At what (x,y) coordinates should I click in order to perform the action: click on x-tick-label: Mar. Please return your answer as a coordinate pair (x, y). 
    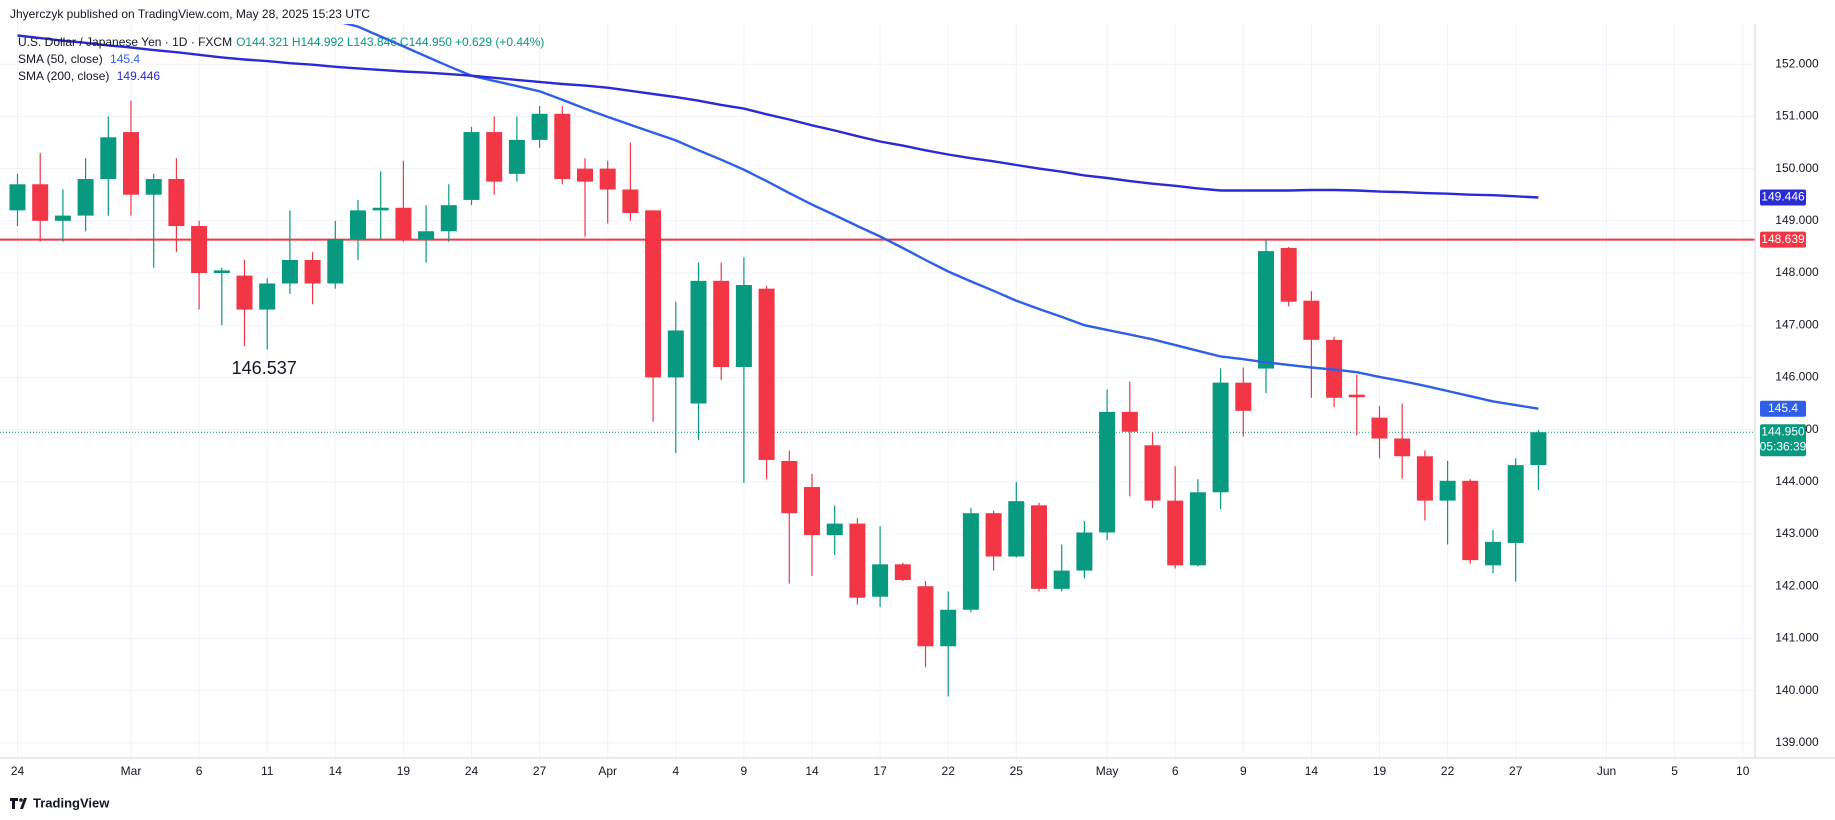
    Looking at the image, I should click on (131, 771).